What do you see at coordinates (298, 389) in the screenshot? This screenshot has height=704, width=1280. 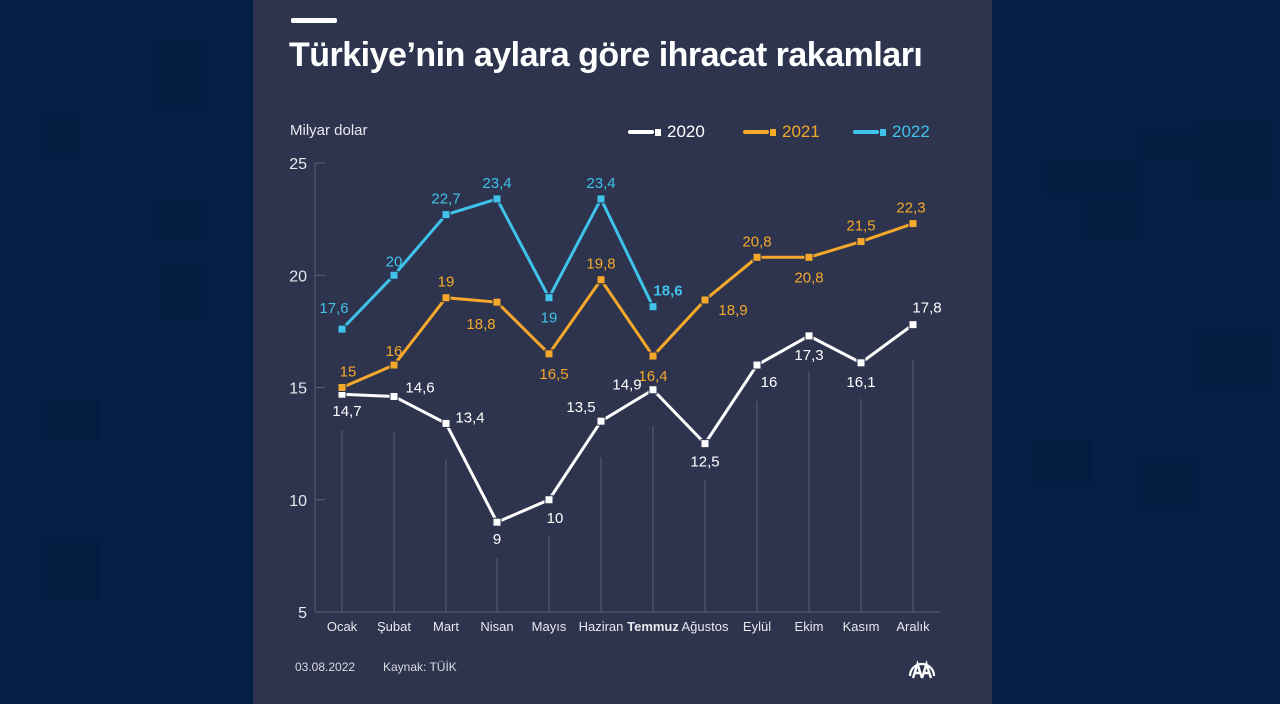 I see `y-tick-label: 15` at bounding box center [298, 389].